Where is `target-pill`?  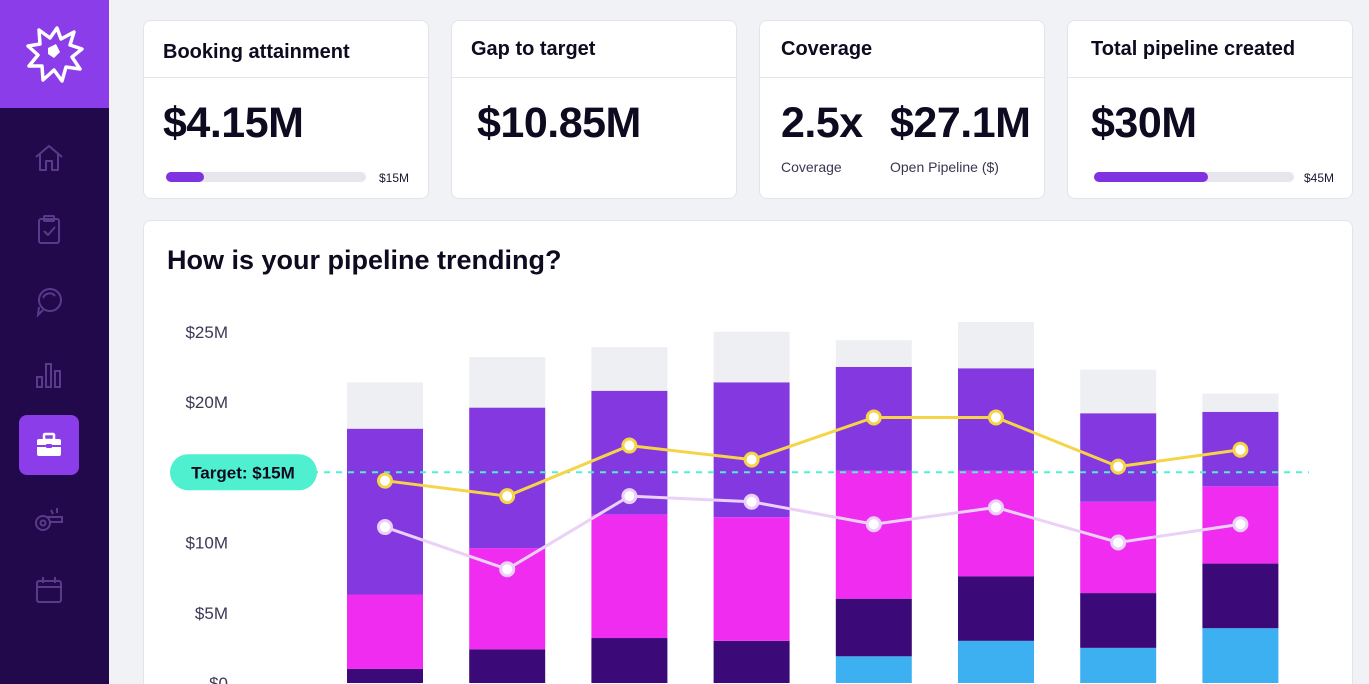 target-pill is located at coordinates (243, 472).